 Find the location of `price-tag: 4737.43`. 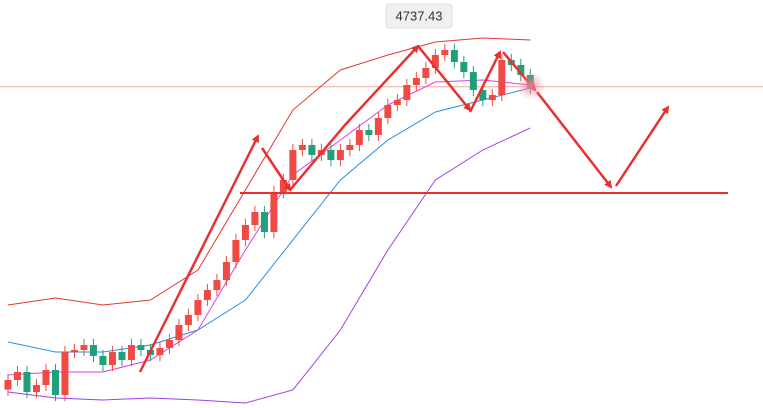

price-tag: 4737.43 is located at coordinates (419, 16).